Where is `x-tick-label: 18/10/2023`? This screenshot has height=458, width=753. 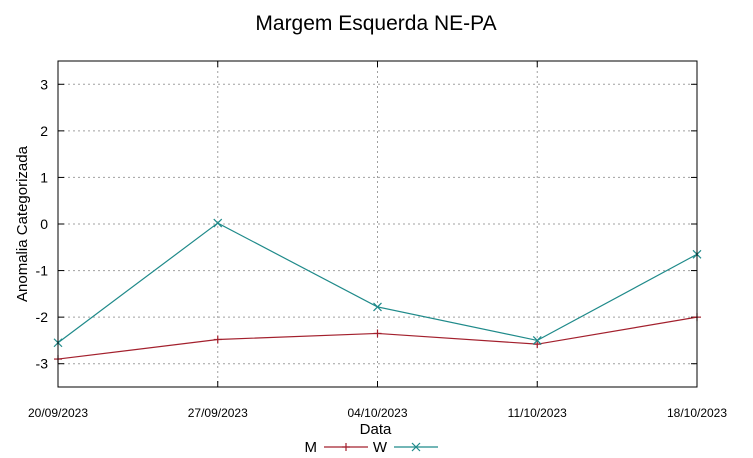
x-tick-label: 18/10/2023 is located at coordinates (697, 413).